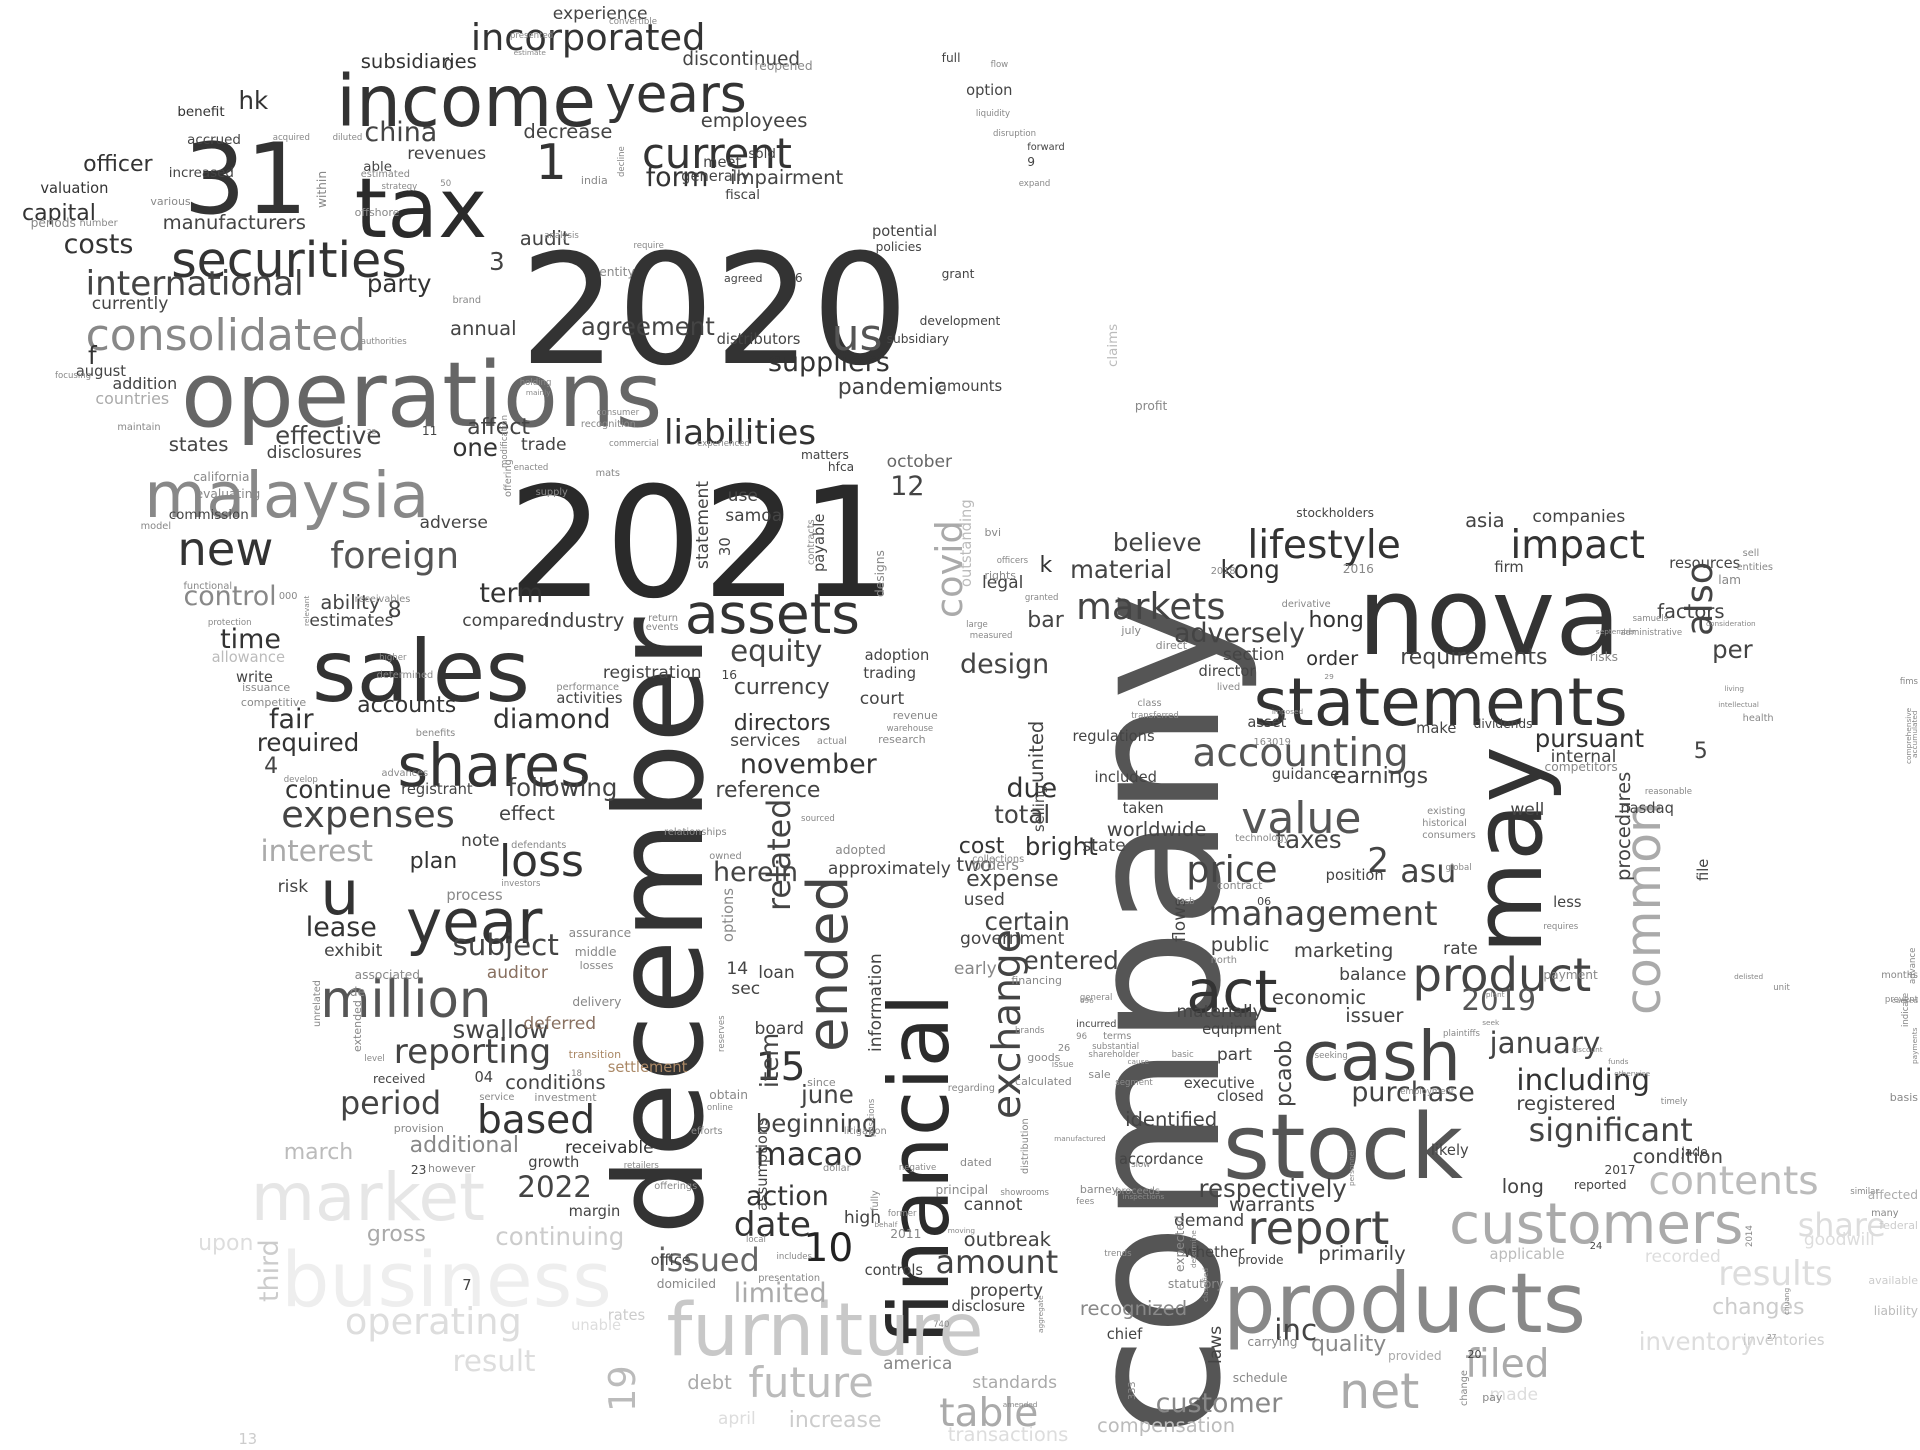  I want to click on word-office: office, so click(670, 1261).